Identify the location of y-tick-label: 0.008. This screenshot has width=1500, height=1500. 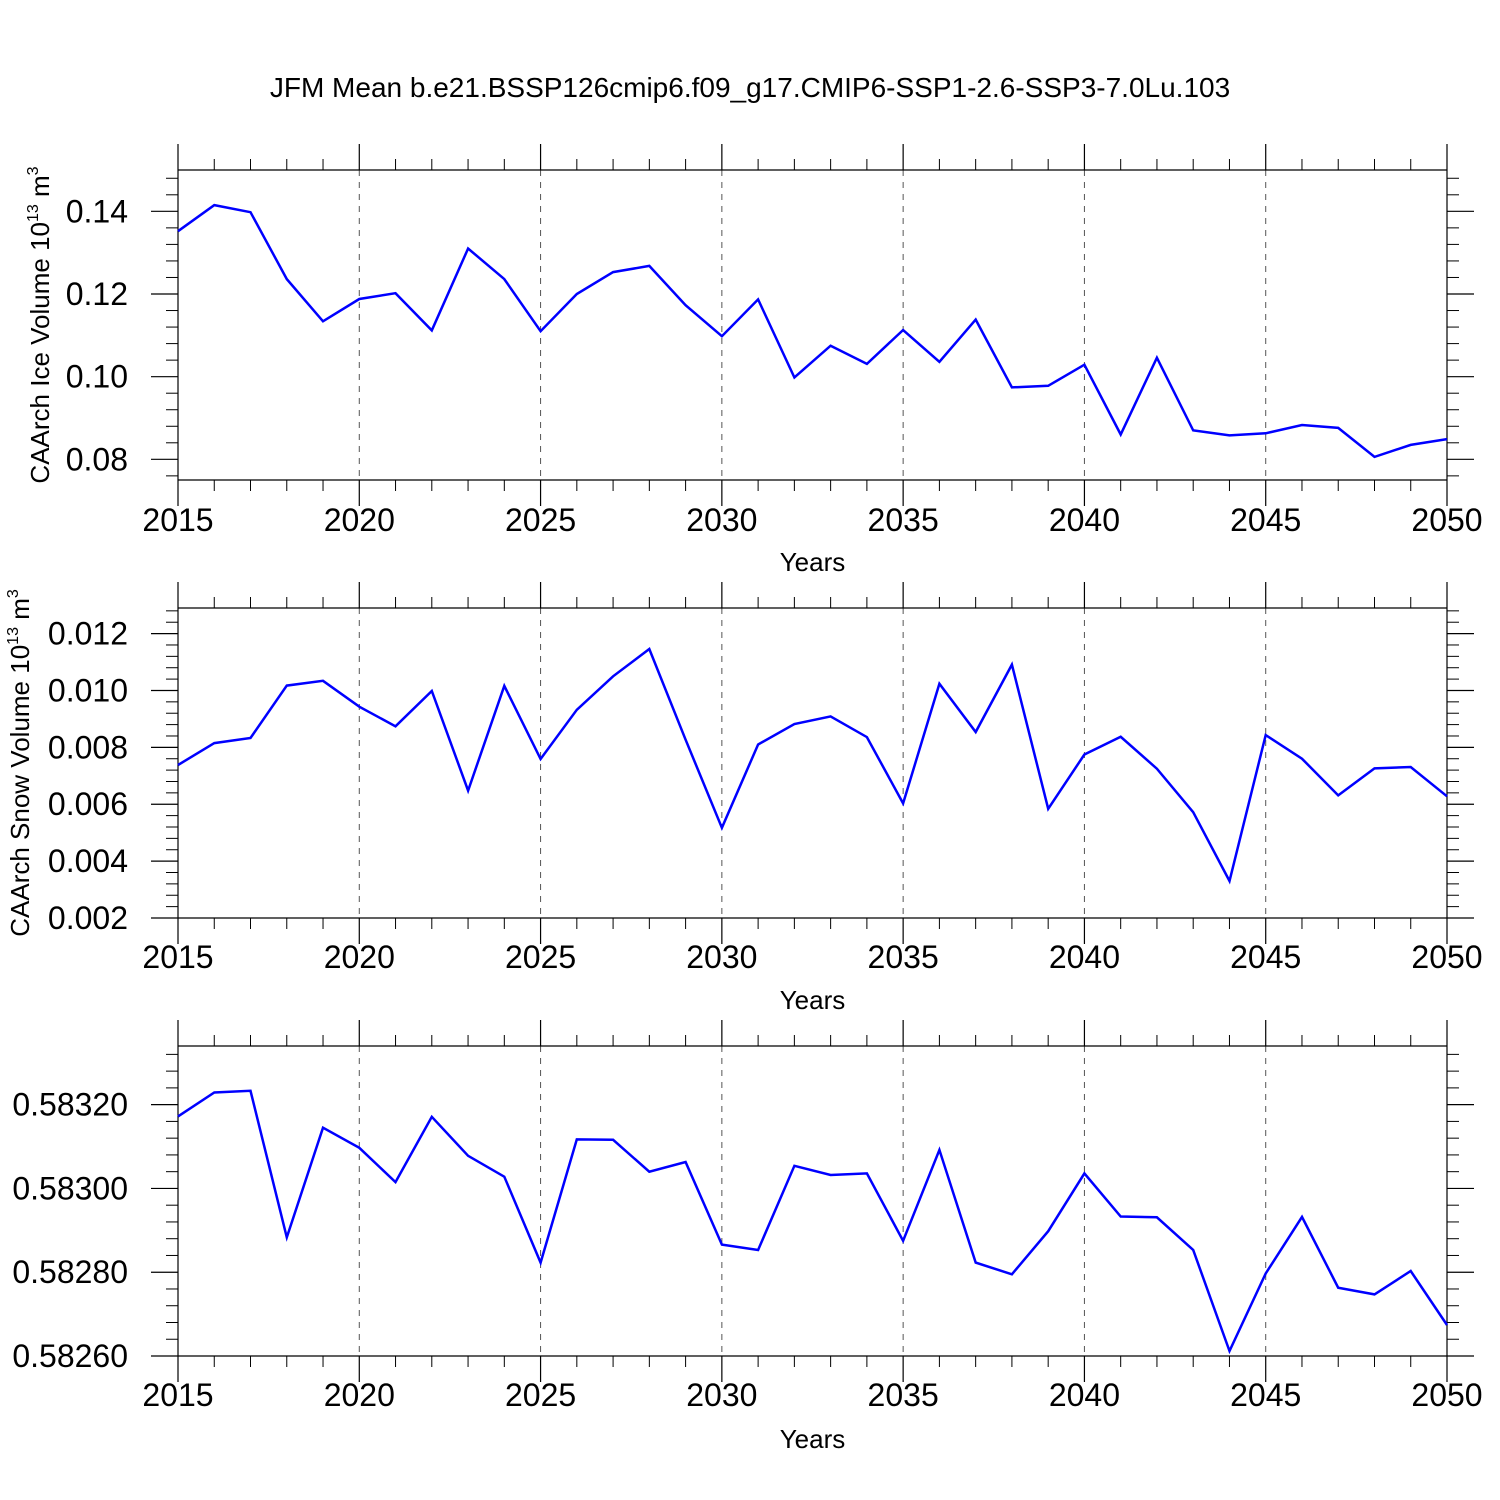
(88, 747).